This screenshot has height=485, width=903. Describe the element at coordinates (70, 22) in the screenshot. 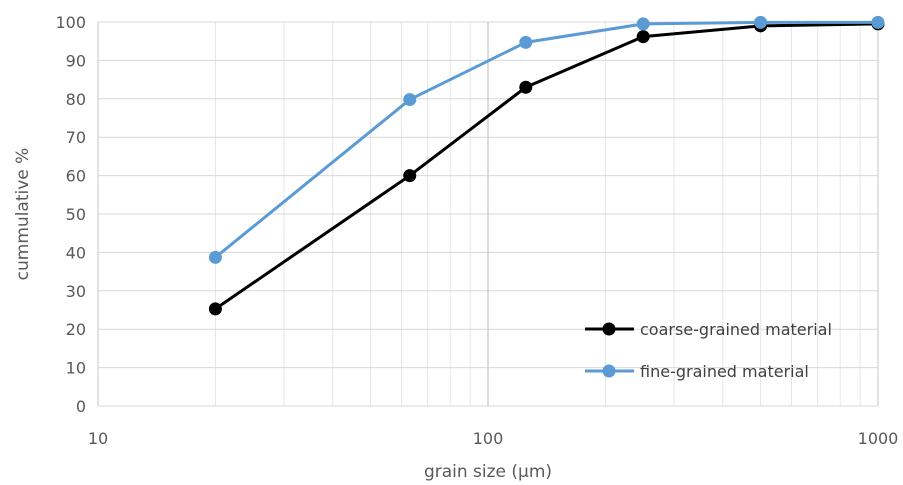

I see `y-tick-label: 100` at that location.